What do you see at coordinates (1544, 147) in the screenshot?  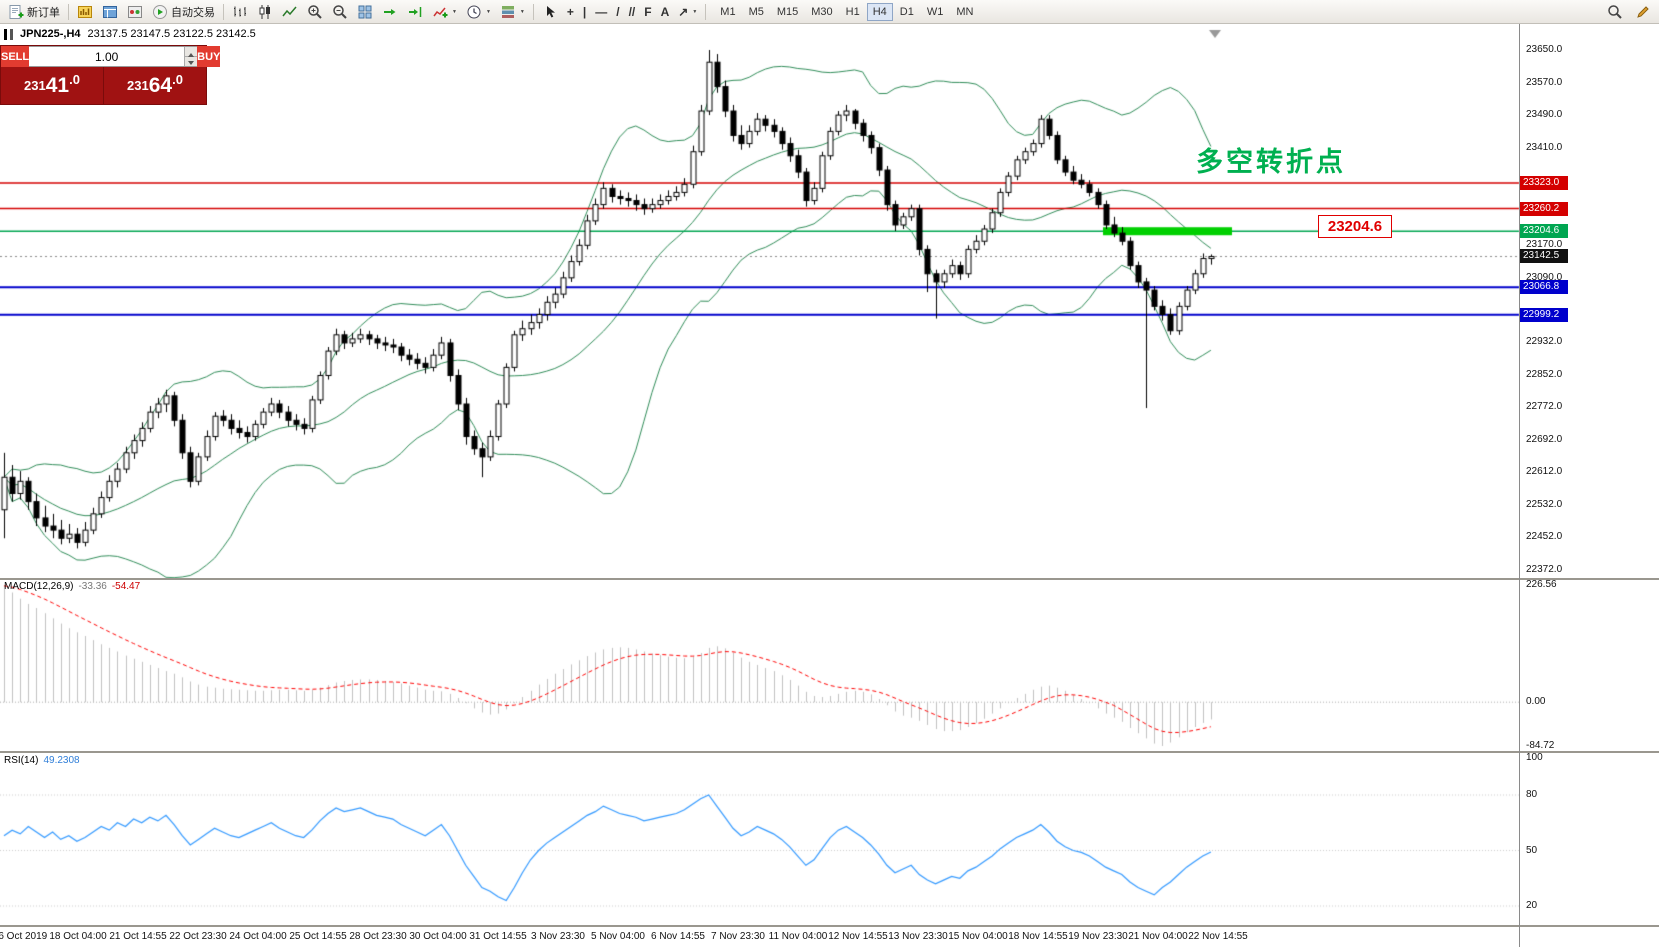 I see `price-axis-label: 23410.0` at bounding box center [1544, 147].